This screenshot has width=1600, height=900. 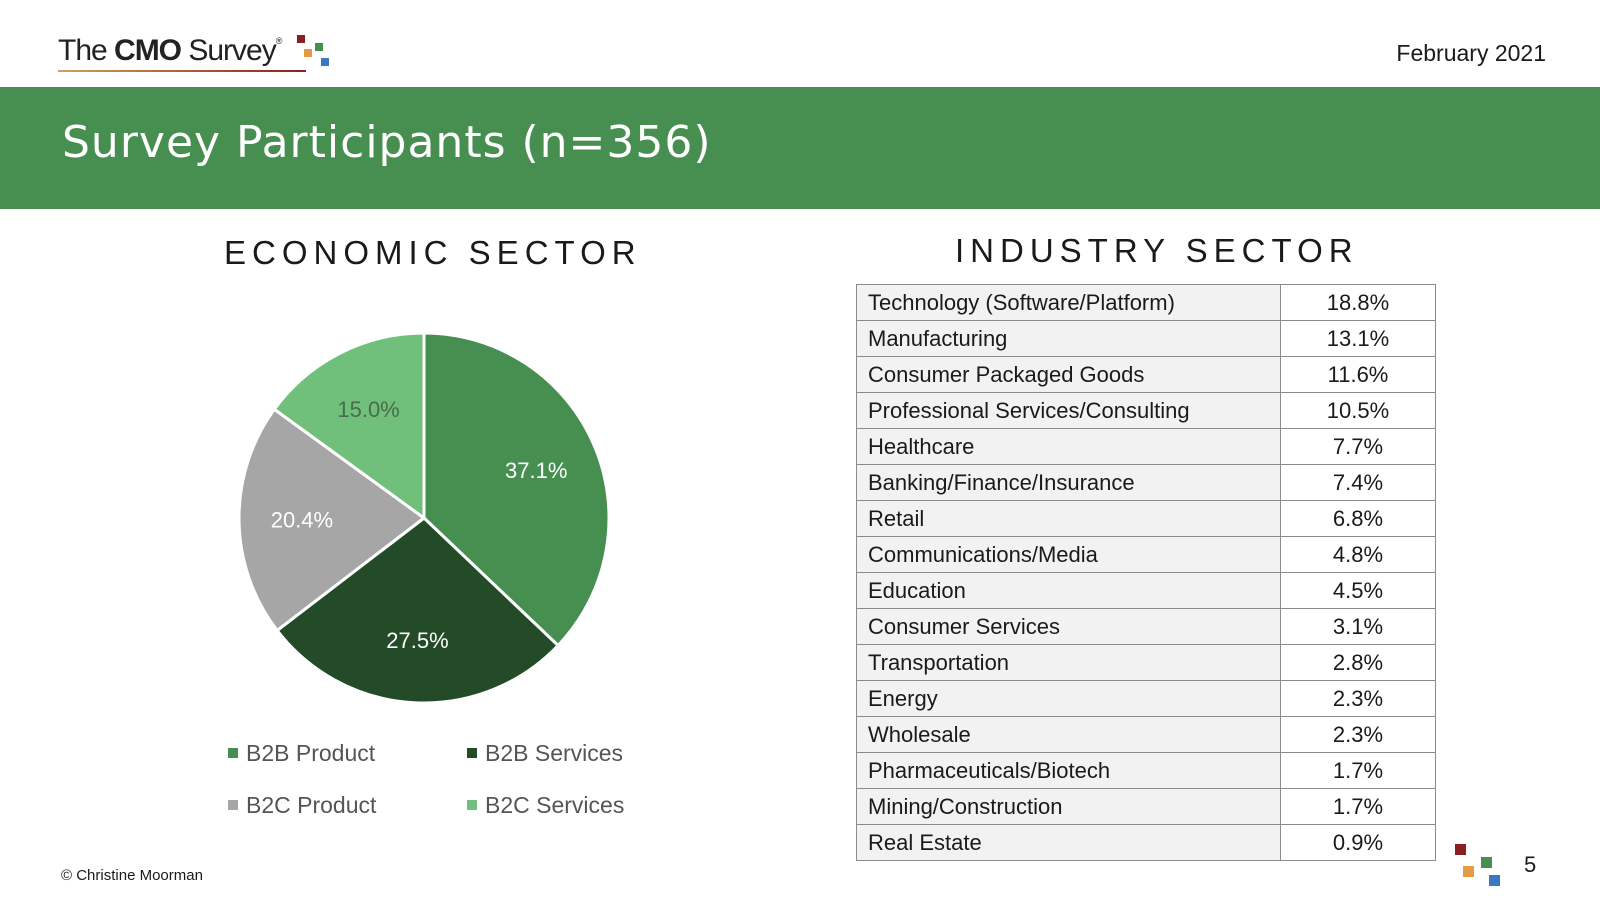 I want to click on pie-slice-b2c-product, so click(x=332, y=520).